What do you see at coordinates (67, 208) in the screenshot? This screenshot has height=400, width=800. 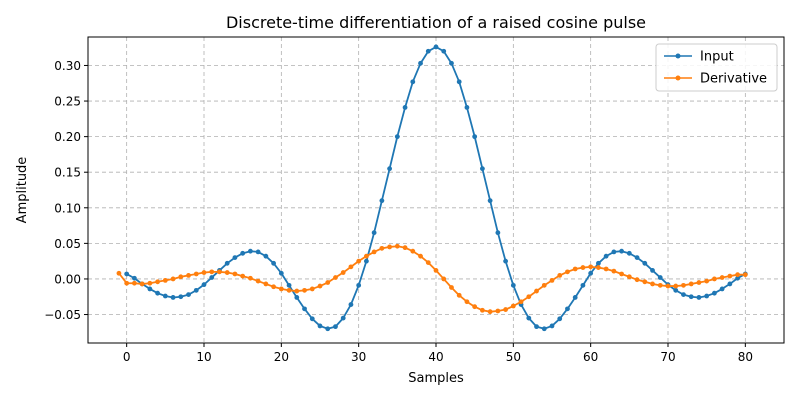 I see `y-tick-label: 0.10` at bounding box center [67, 208].